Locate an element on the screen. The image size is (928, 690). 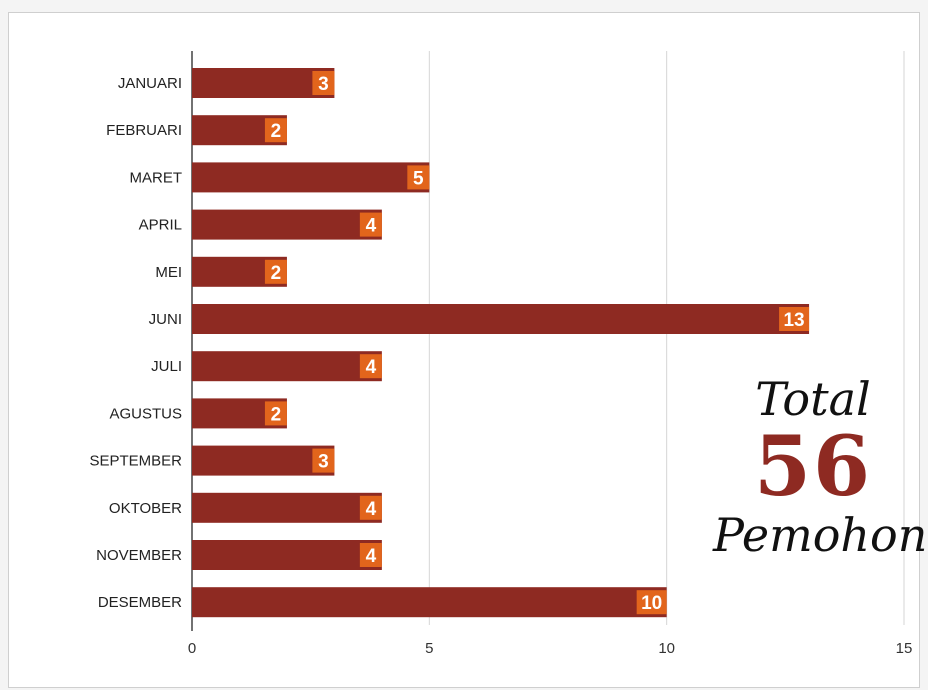
bar-value-box-juli is located at coordinates (370, 366).